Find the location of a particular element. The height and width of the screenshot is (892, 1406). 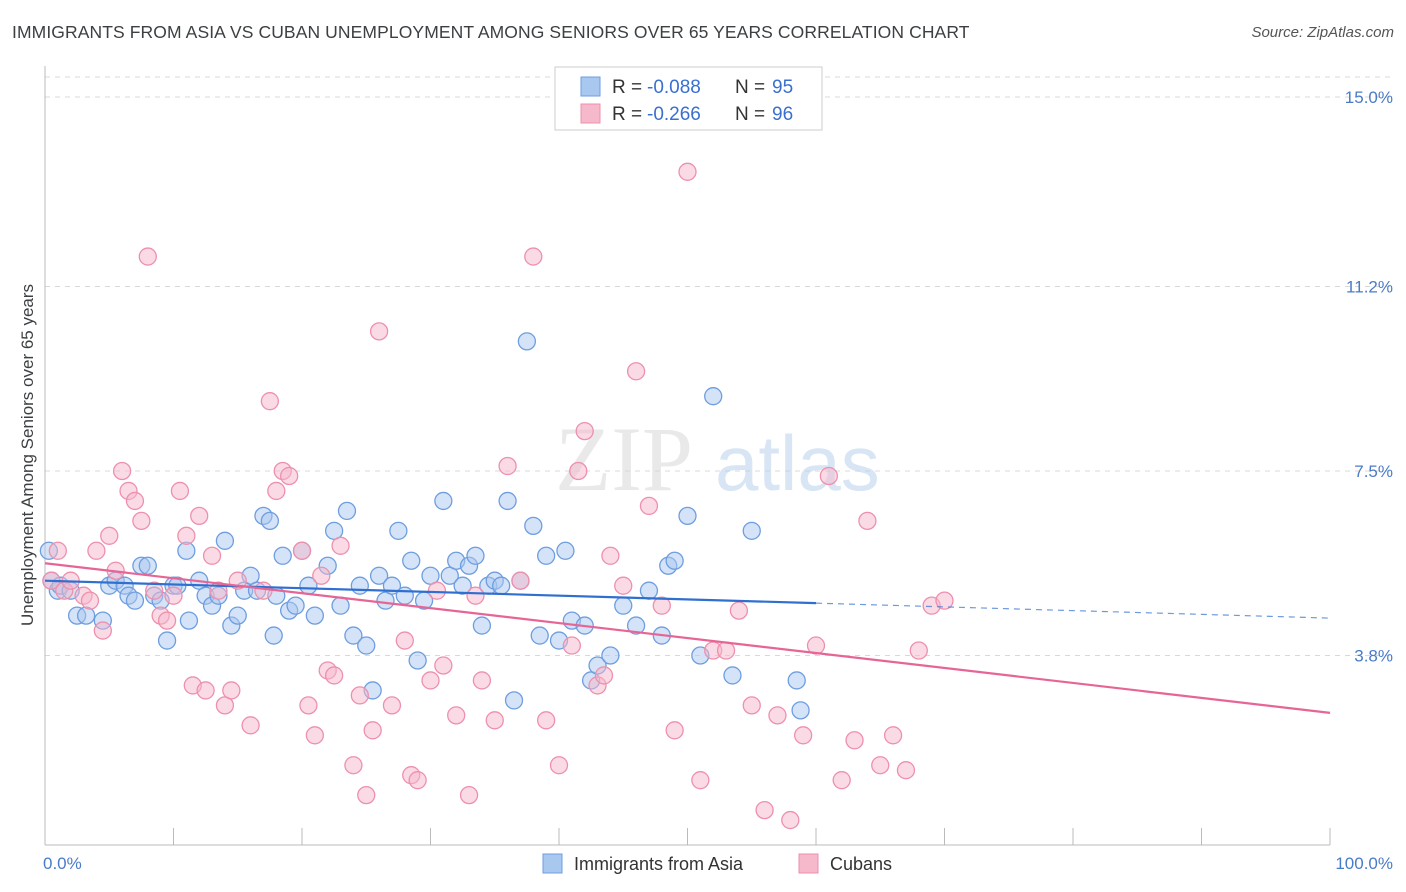

legend-r-value-blue: -0.088 is located at coordinates (674, 87).